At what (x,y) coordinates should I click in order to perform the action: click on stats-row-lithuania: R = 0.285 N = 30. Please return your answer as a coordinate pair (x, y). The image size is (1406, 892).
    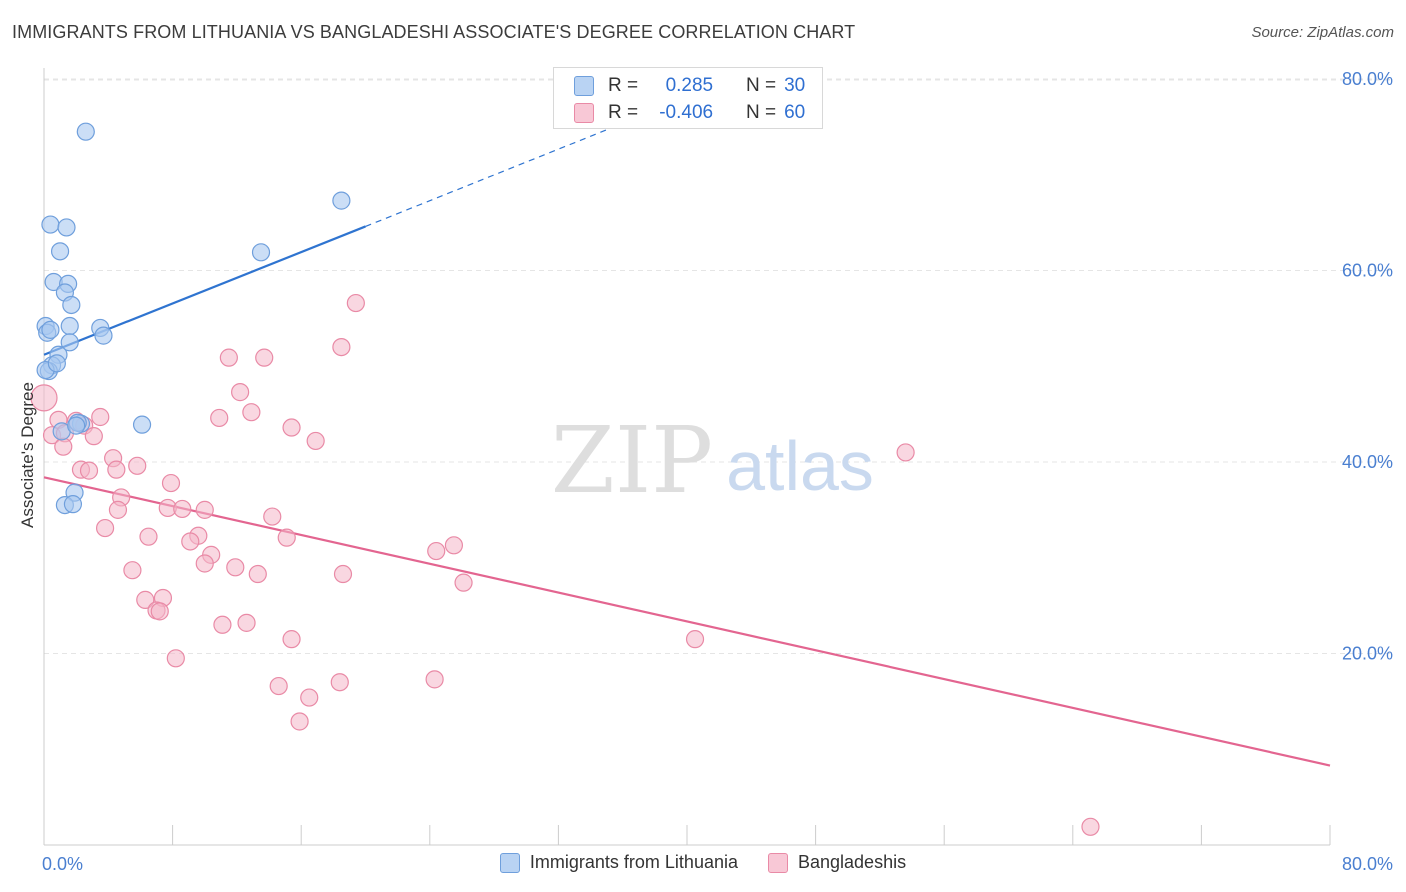
    Looking at the image, I should click on (689, 86).